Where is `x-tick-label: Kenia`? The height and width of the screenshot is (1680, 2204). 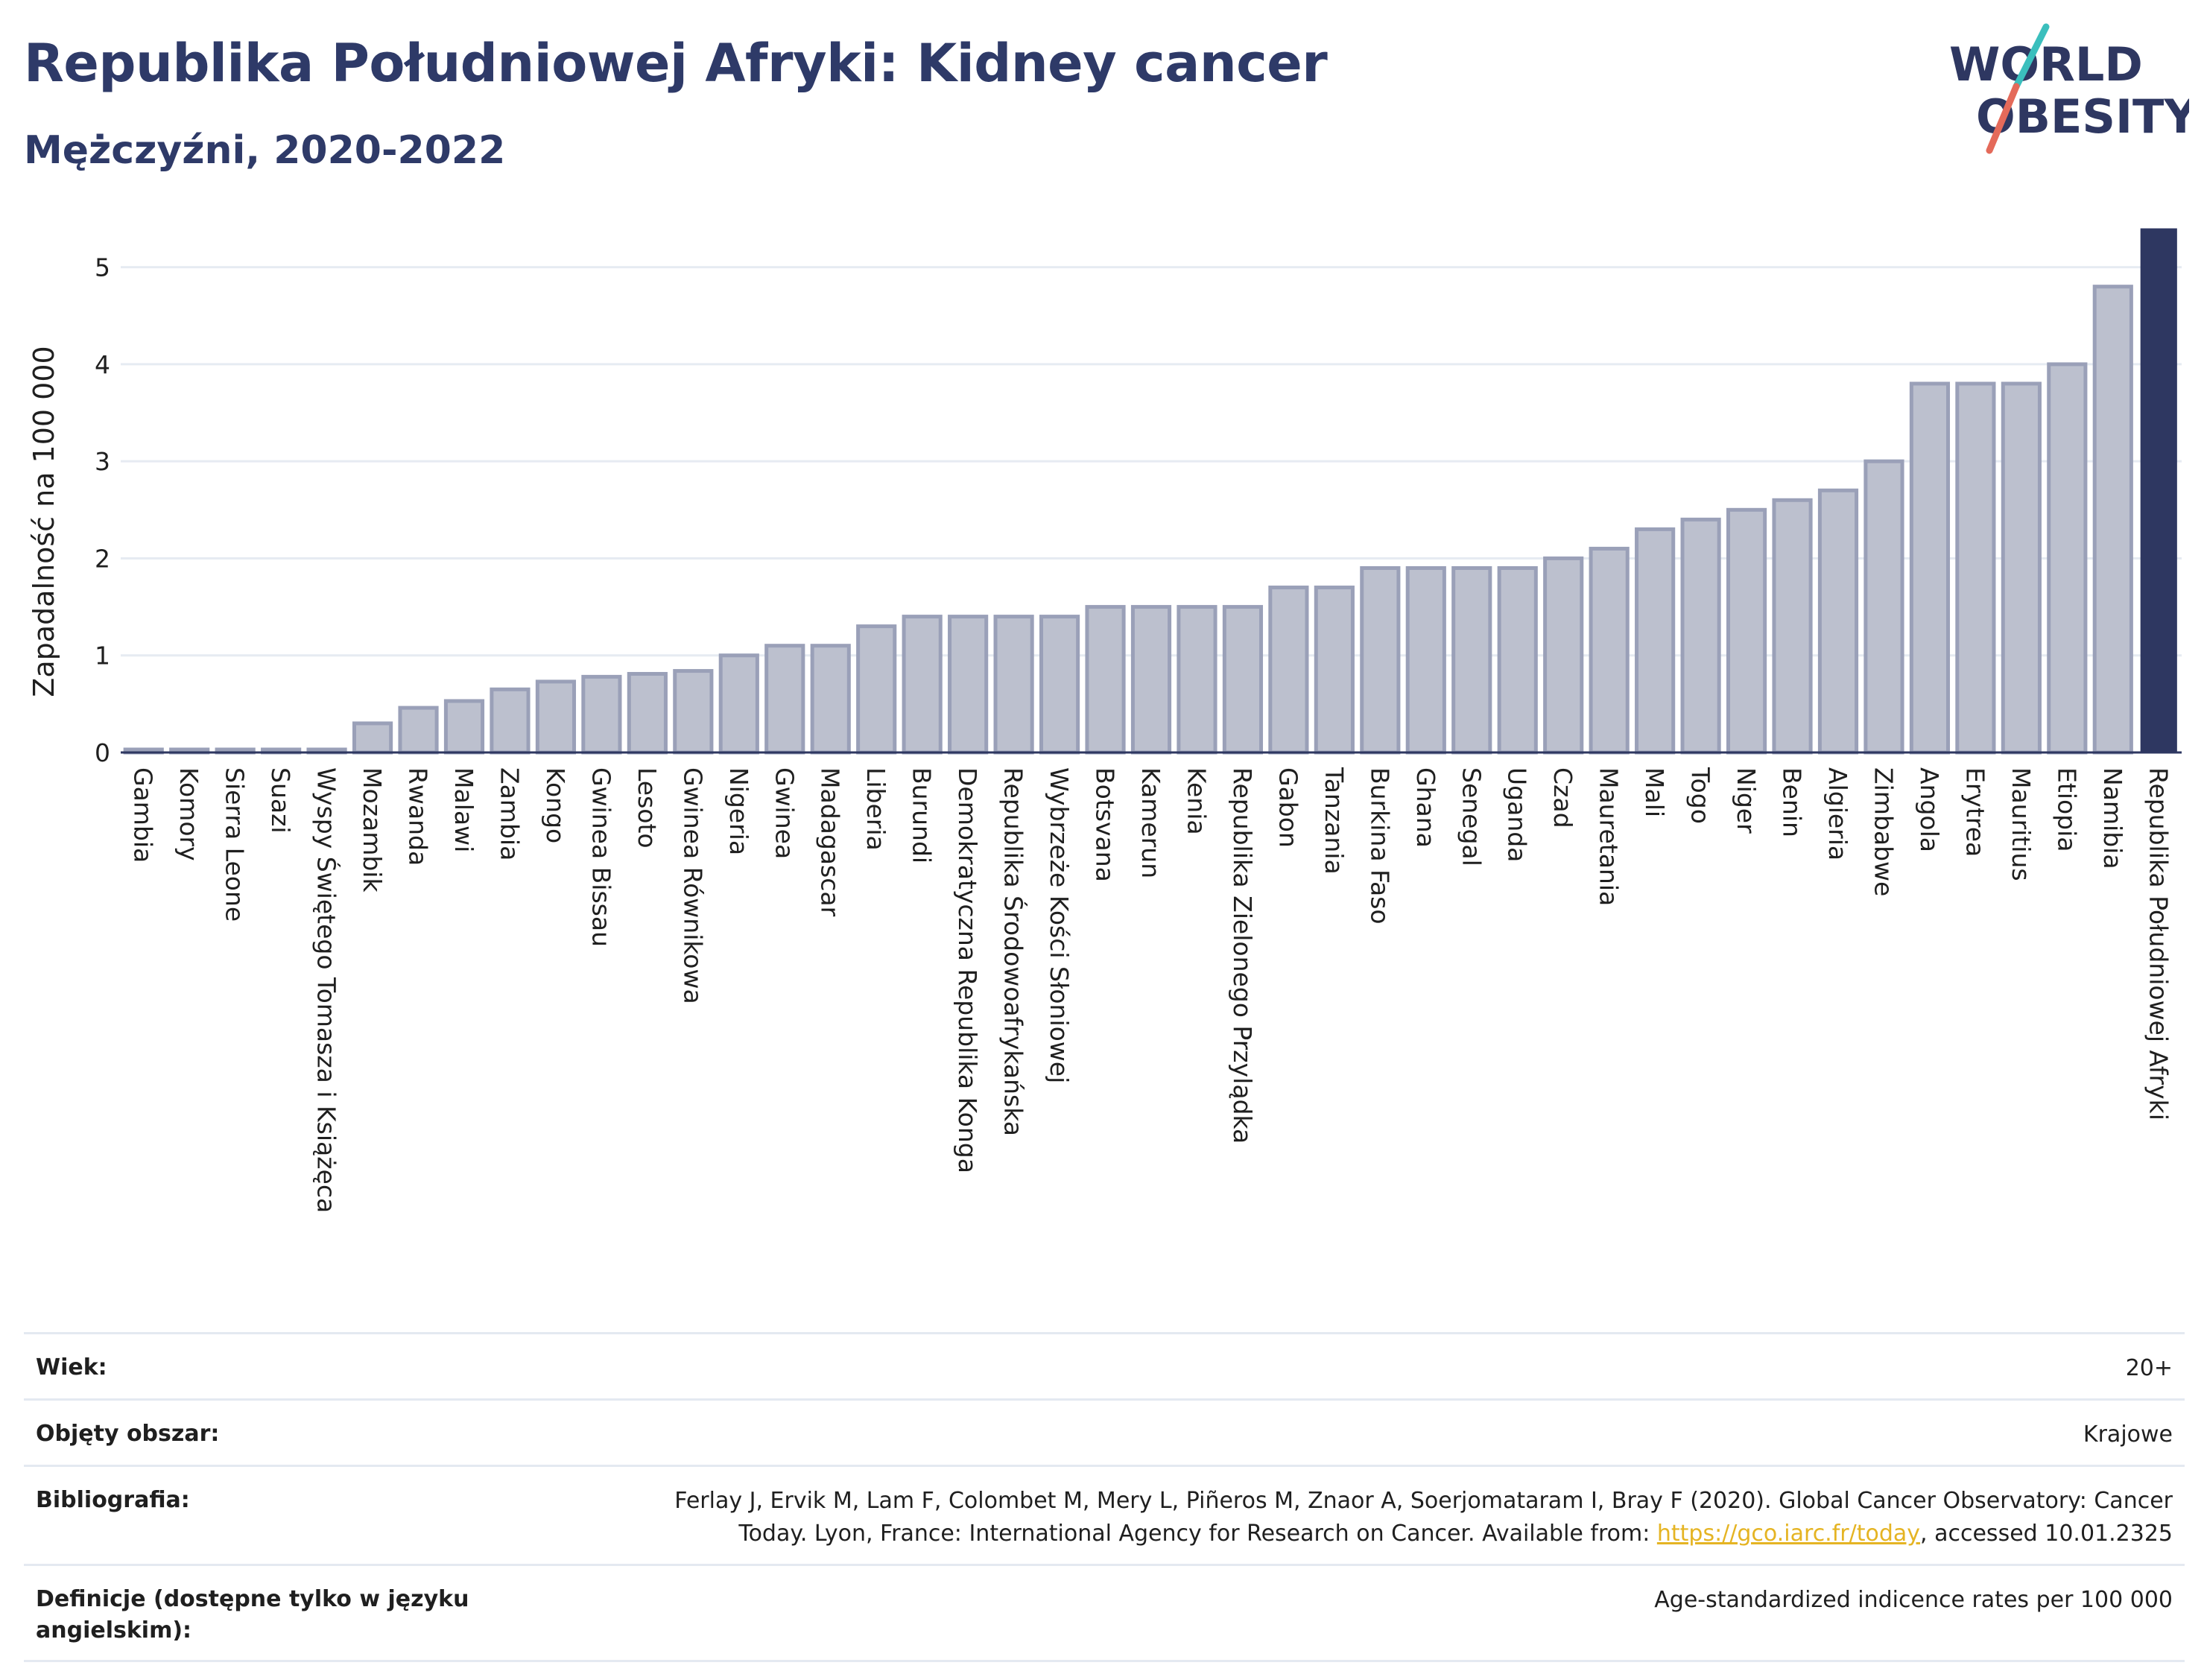
x-tick-label: Kenia is located at coordinates (1196, 801).